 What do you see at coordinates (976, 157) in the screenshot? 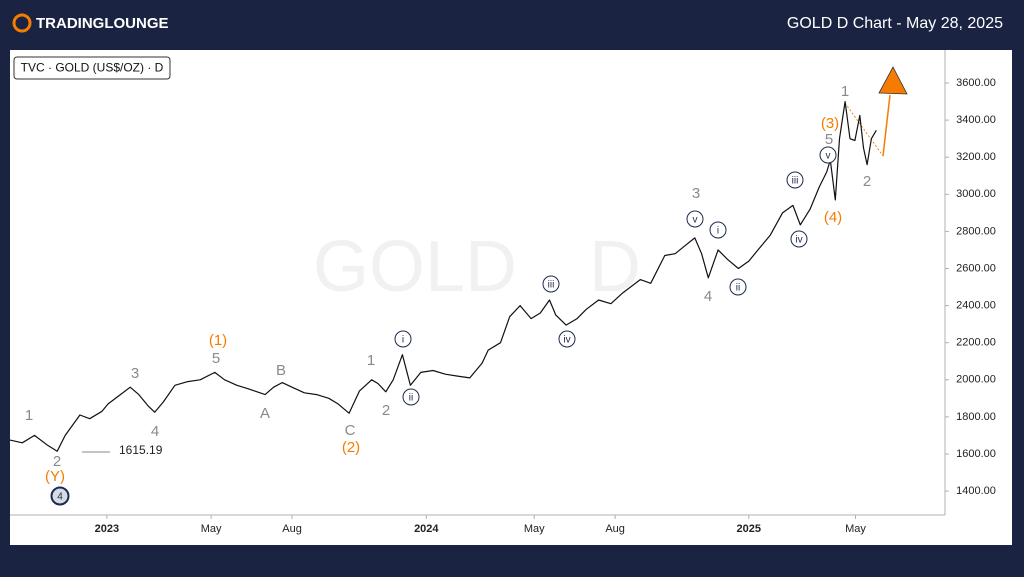
I see `y-tick-label: 3200.00` at bounding box center [976, 157].